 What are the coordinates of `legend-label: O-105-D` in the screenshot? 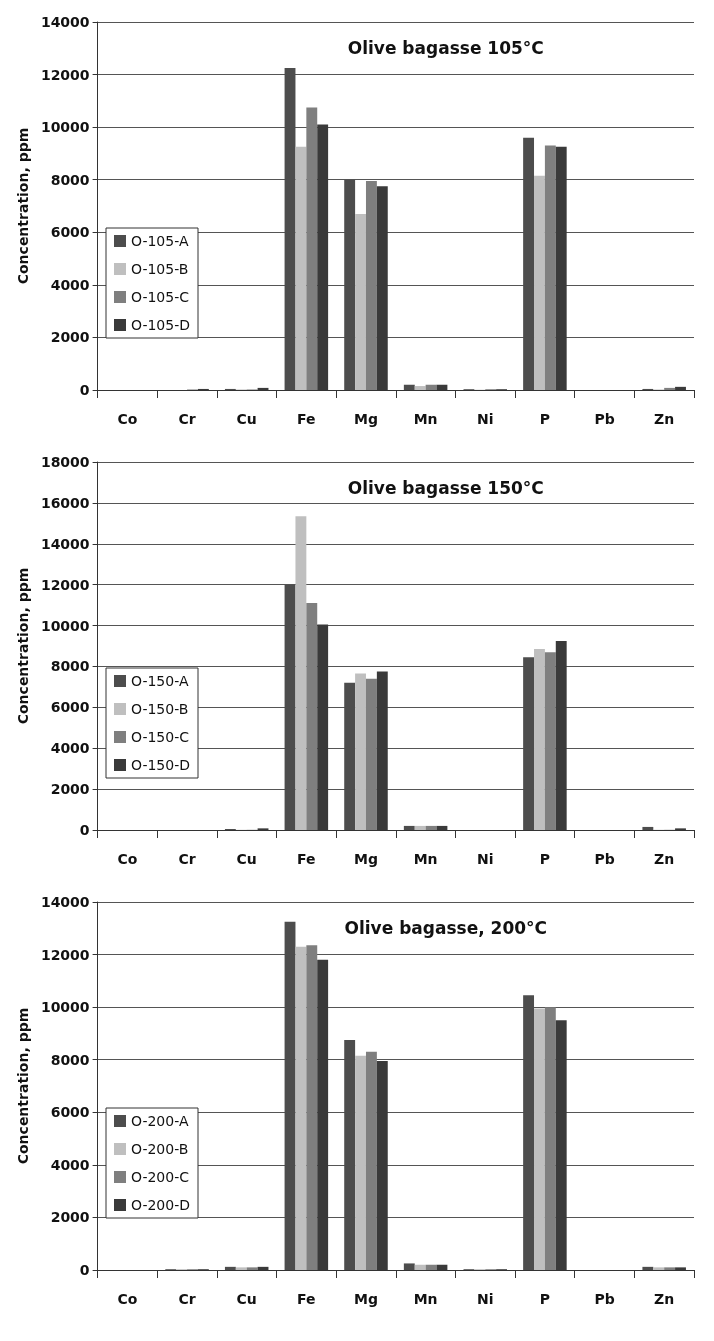 It's located at (161, 325).